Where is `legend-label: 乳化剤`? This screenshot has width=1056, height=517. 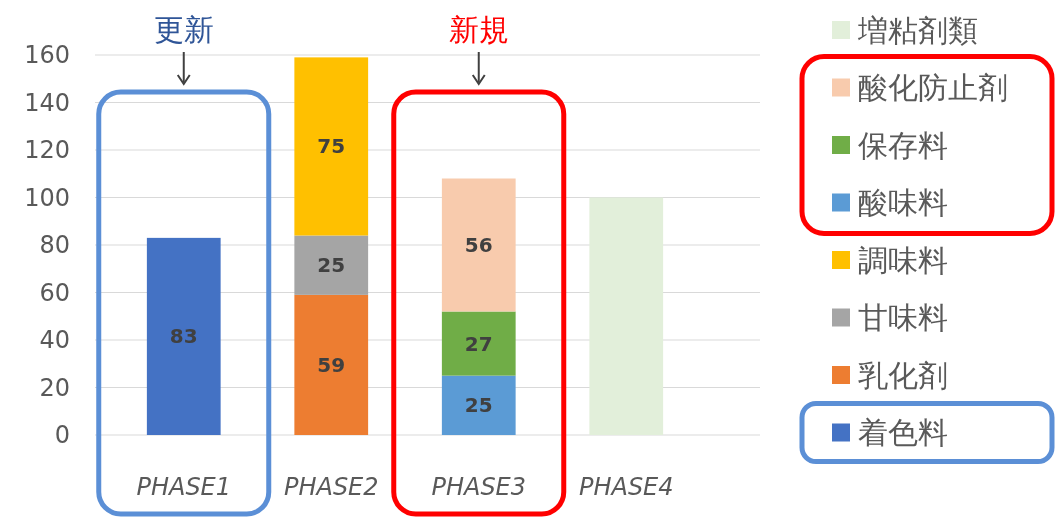
legend-label: 乳化剤 is located at coordinates (903, 375).